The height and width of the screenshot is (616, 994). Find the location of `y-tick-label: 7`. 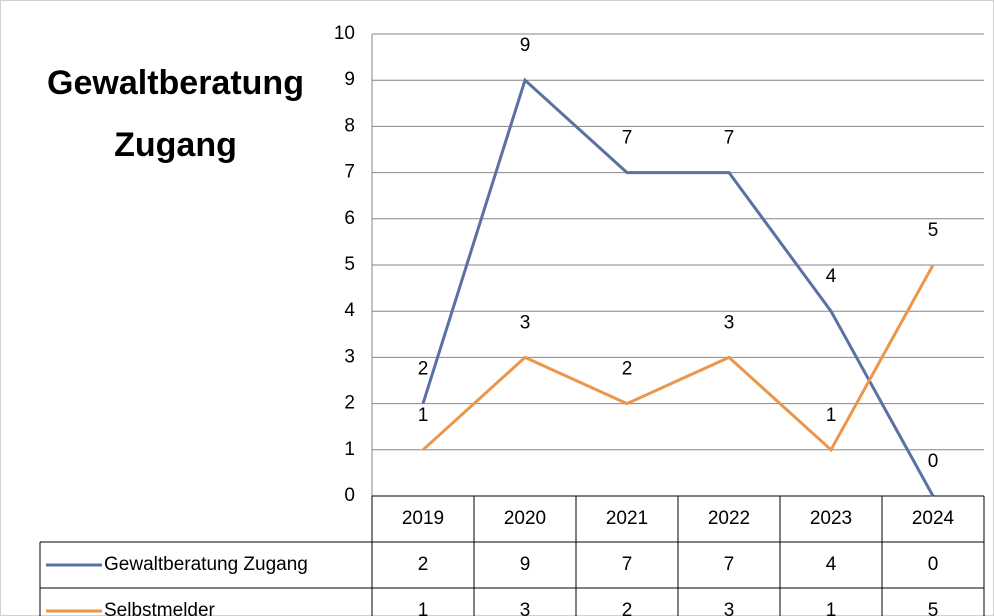

y-tick-label: 7 is located at coordinates (349, 172).